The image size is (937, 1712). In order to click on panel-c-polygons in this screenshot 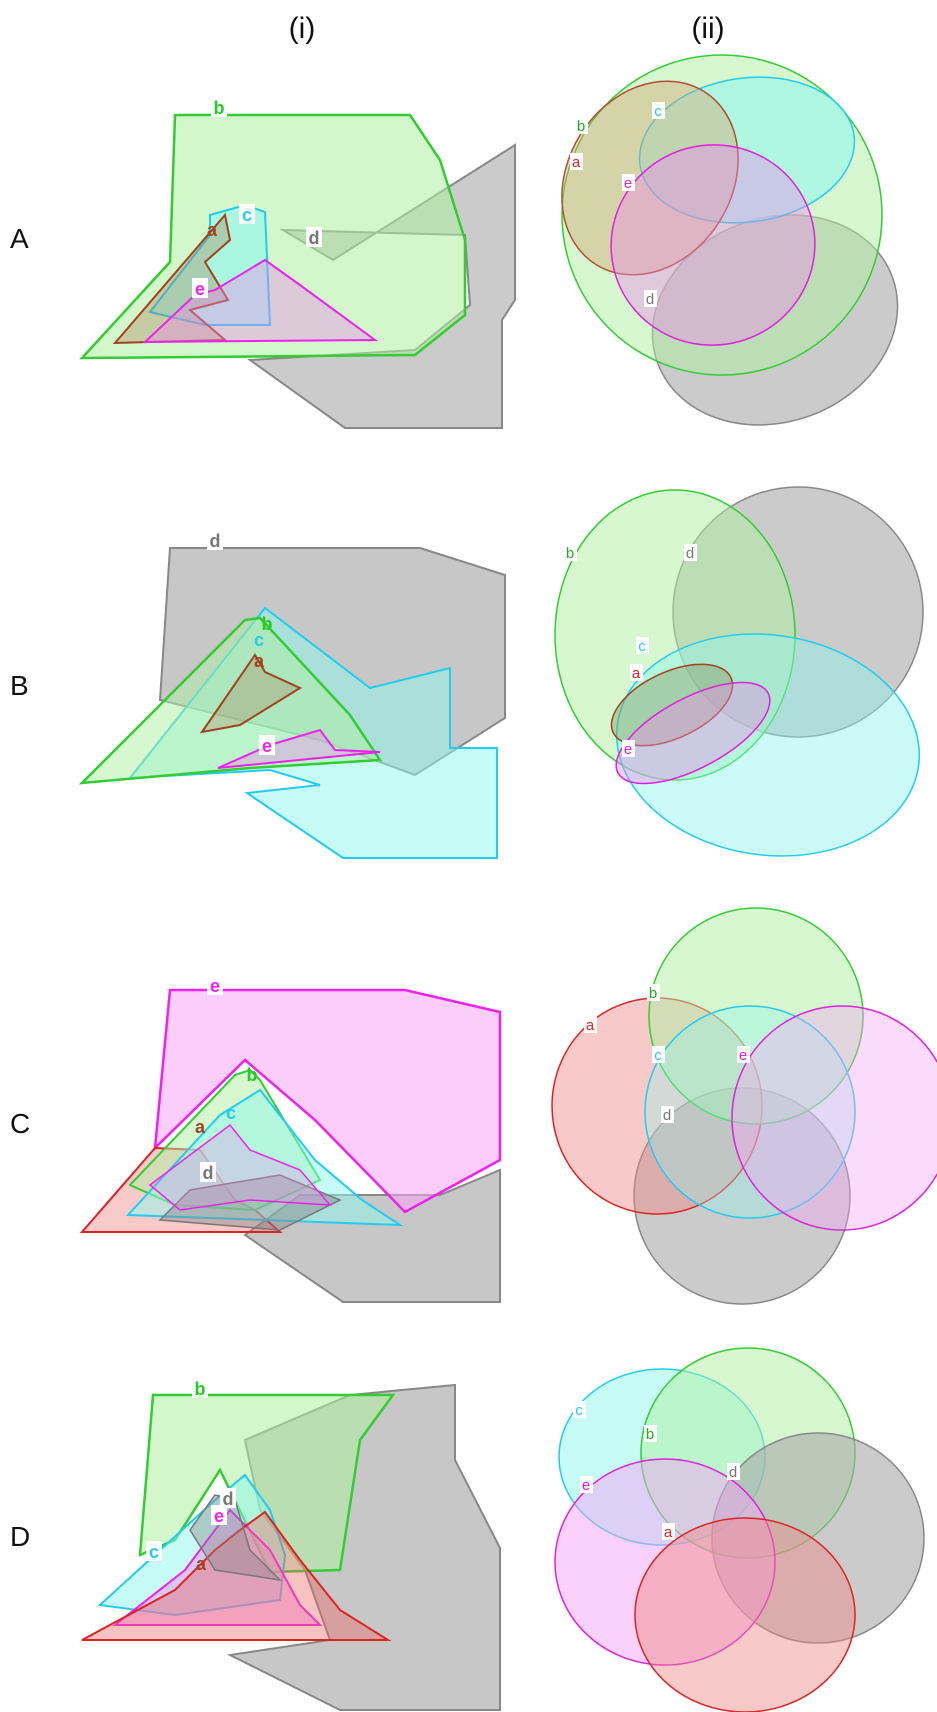, I will do `click(290, 1145)`.